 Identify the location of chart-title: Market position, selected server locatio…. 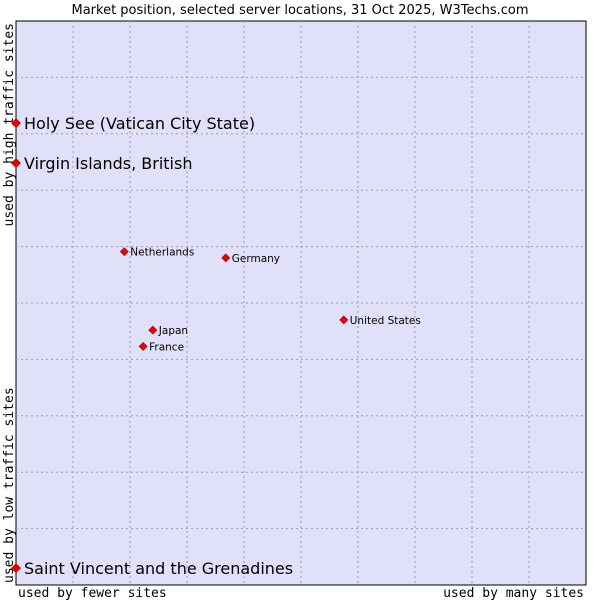
(299, 10).